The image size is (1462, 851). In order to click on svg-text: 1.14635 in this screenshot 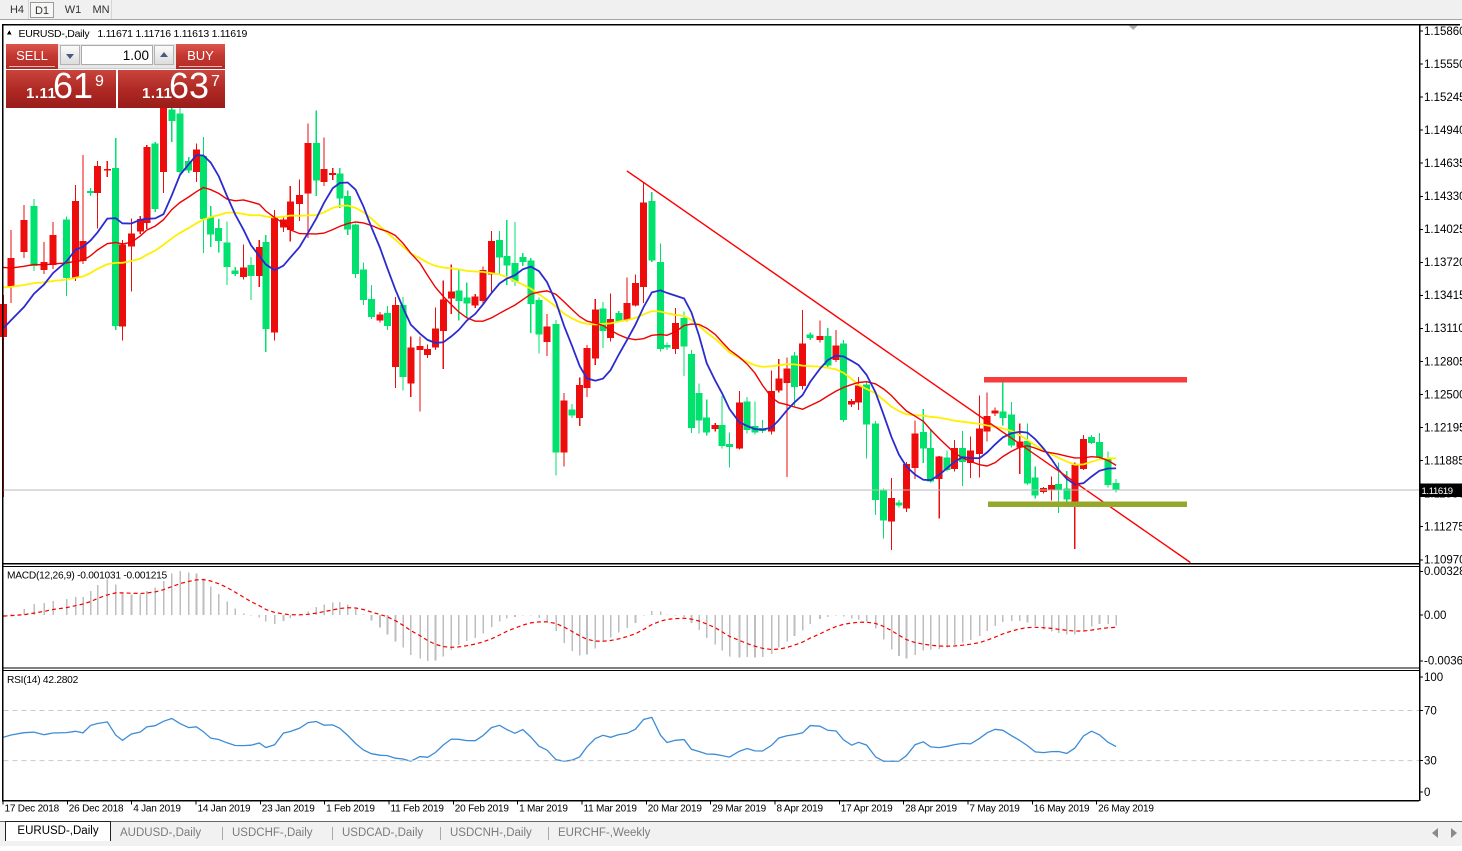, I will do `click(1443, 164)`.